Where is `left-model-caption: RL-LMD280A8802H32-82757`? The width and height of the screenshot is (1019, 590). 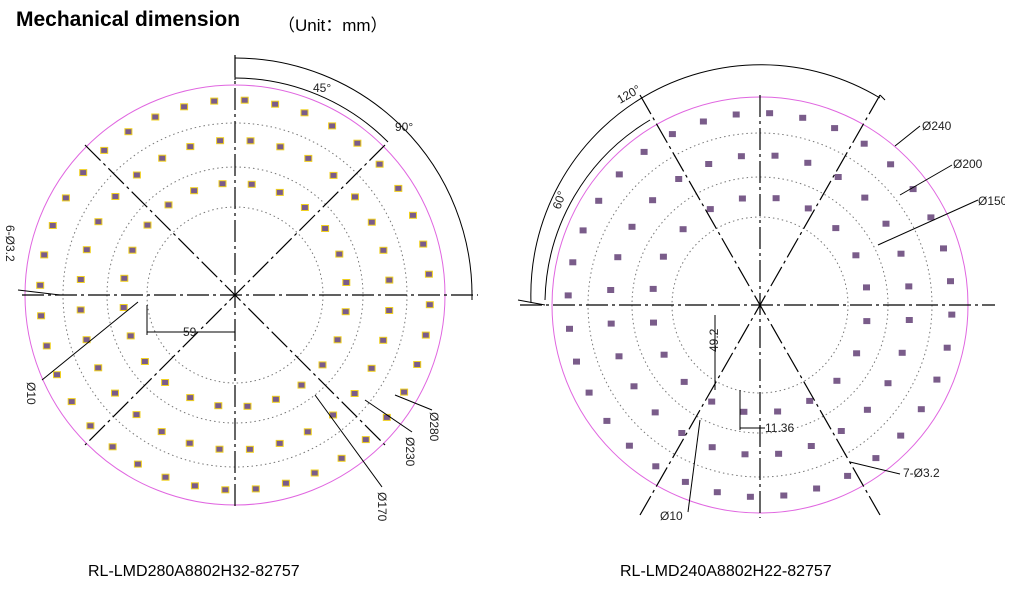
left-model-caption: RL-LMD280A8802H32-82757 is located at coordinates (194, 571).